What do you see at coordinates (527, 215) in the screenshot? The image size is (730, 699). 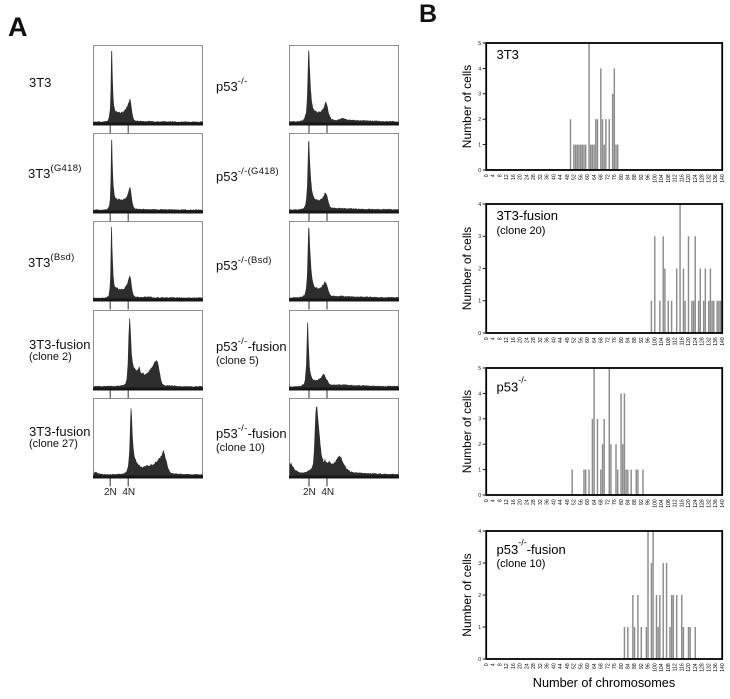 I see `svg-text: 3T3-fusion` at bounding box center [527, 215].